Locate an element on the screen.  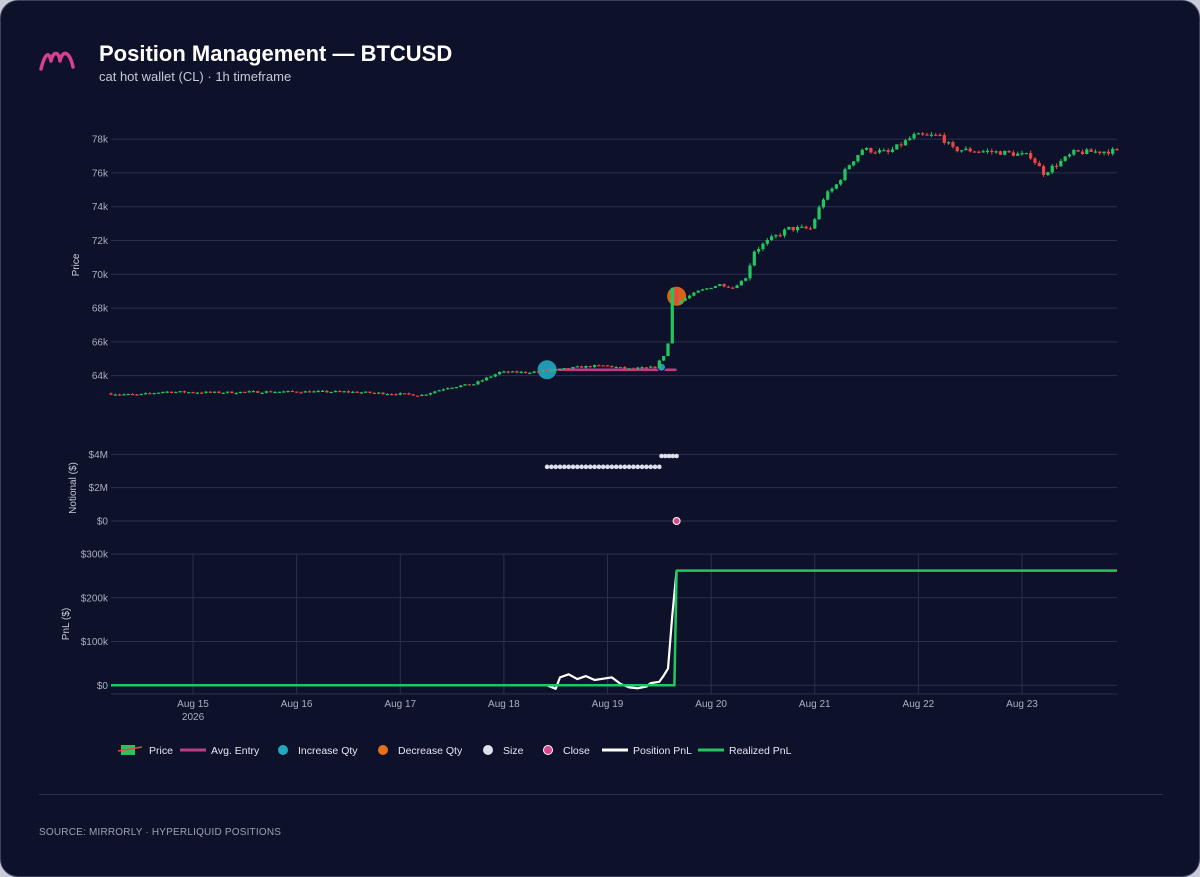
legend-label: Size is located at coordinates (513, 751).